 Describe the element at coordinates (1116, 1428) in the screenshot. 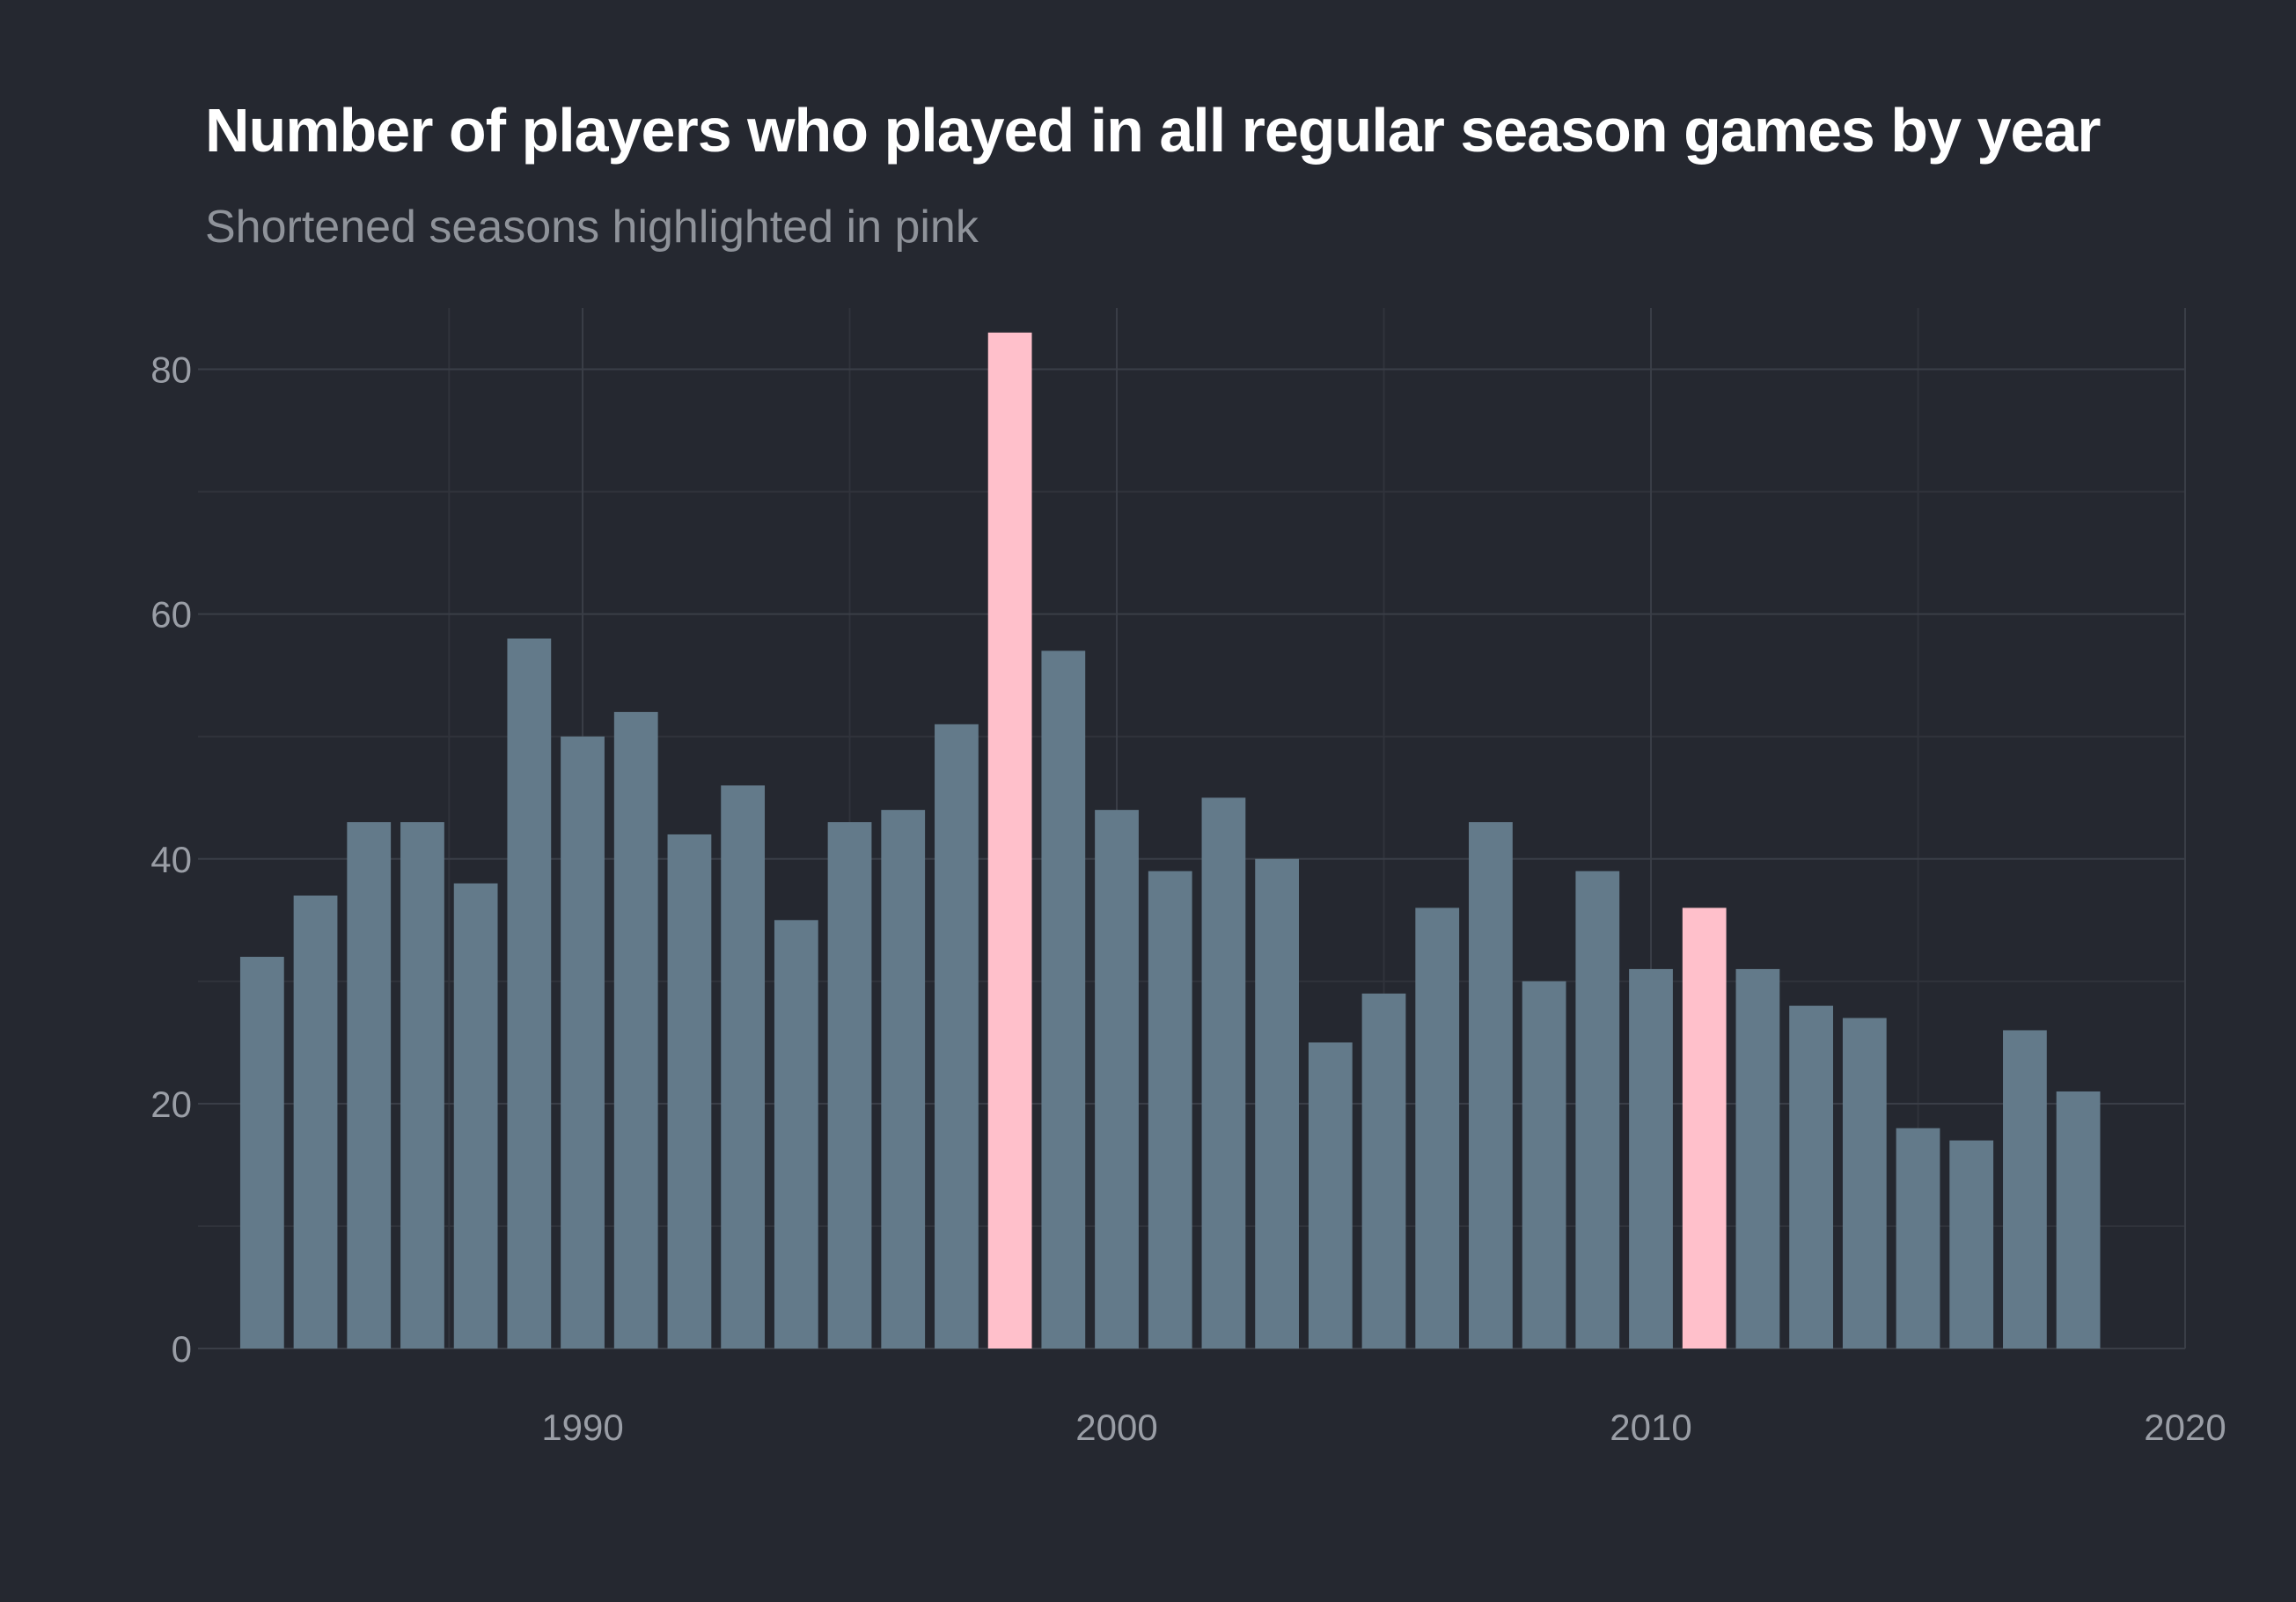

I see `x-tick-label: 2000` at that location.